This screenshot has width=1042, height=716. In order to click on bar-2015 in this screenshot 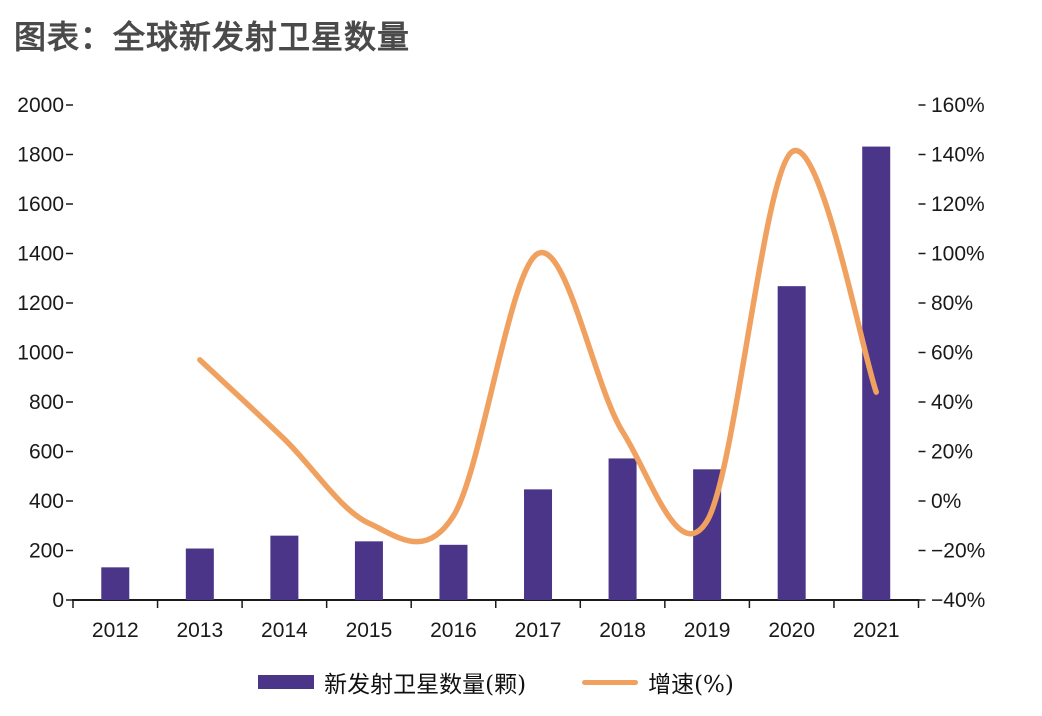, I will do `click(368, 570)`.